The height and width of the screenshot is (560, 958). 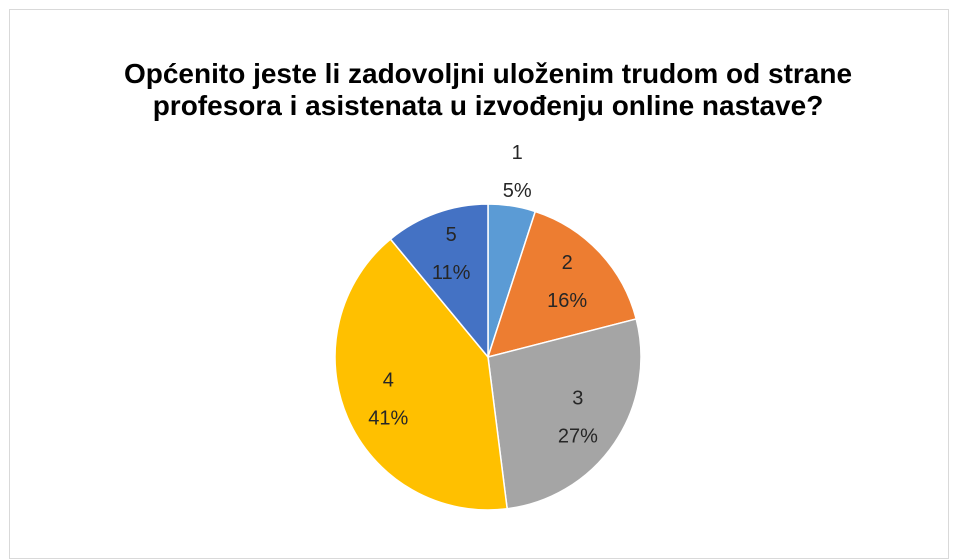 I want to click on value-label: 5%, so click(x=517, y=191).